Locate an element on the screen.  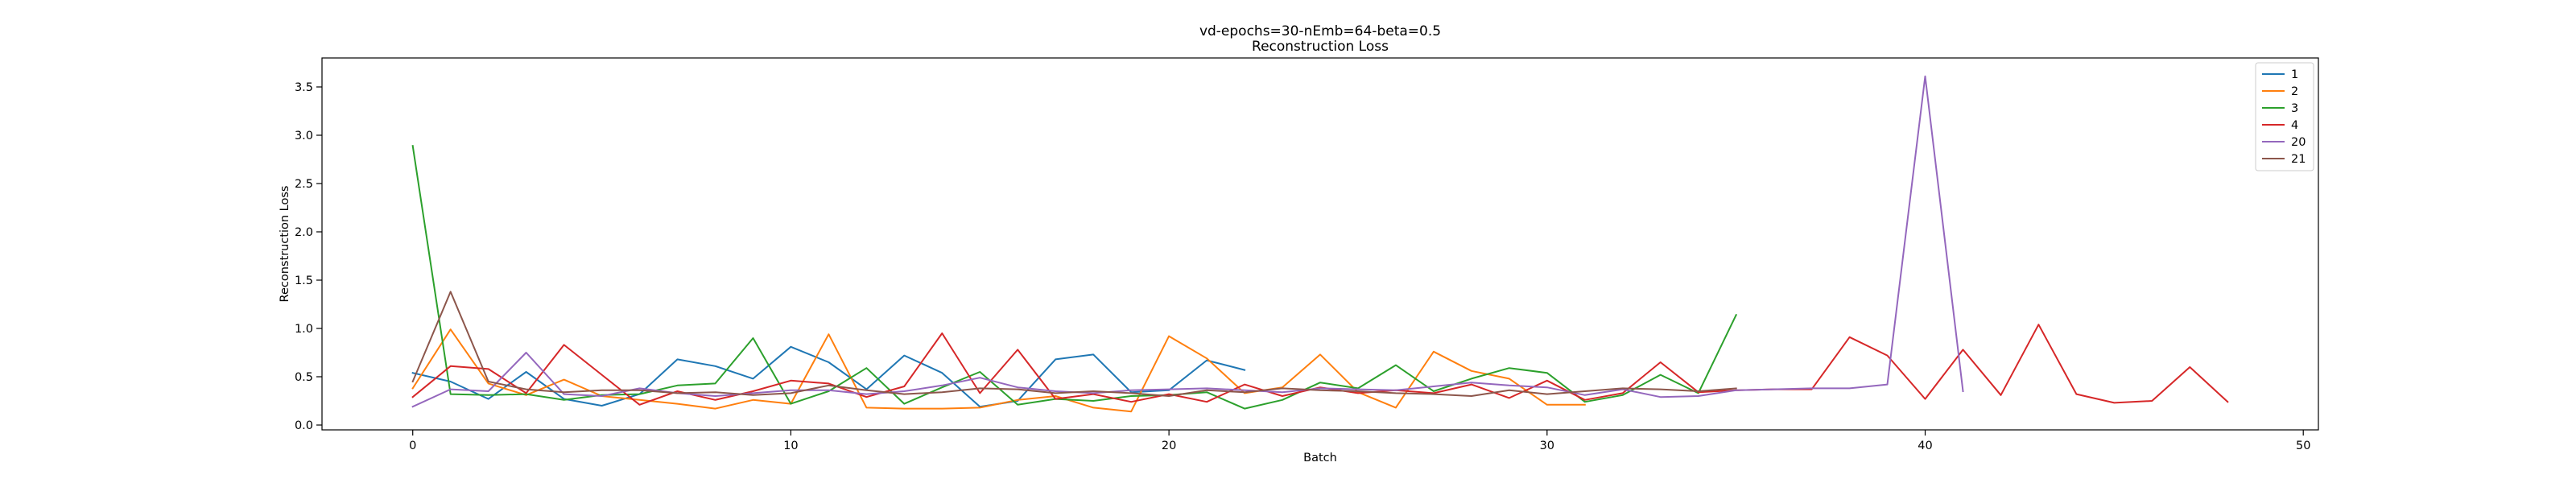
x-tick-label: 50 is located at coordinates (2303, 446).